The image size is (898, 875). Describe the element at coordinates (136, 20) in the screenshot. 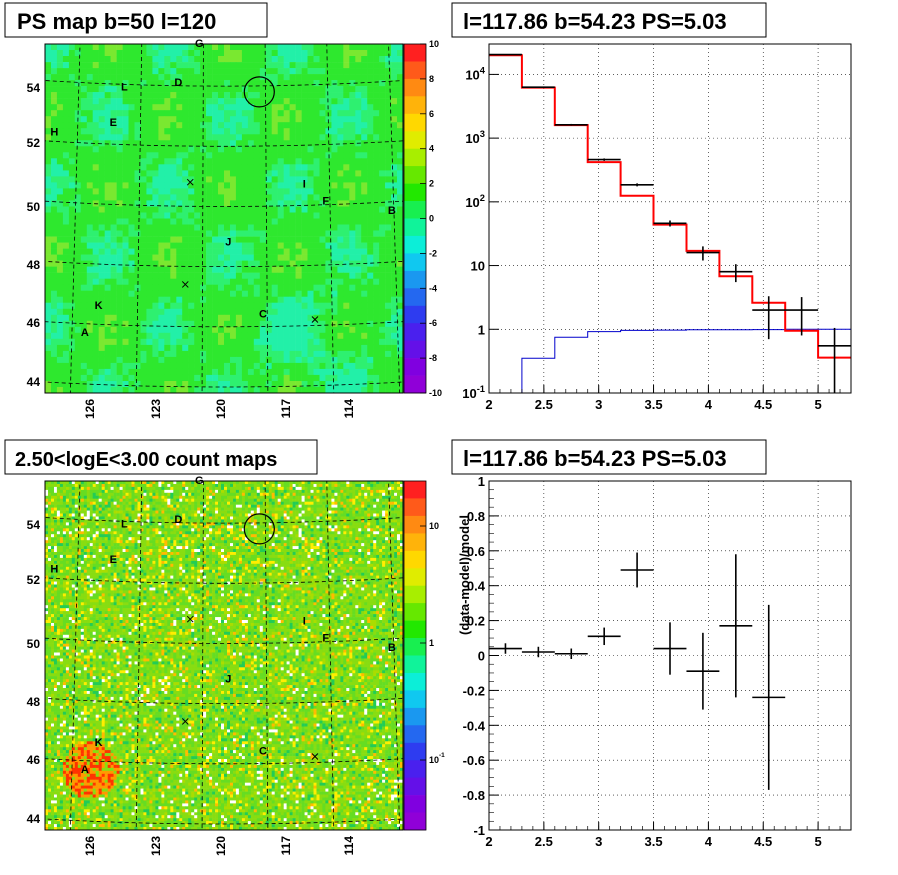

I see `ps-map-title-box` at that location.